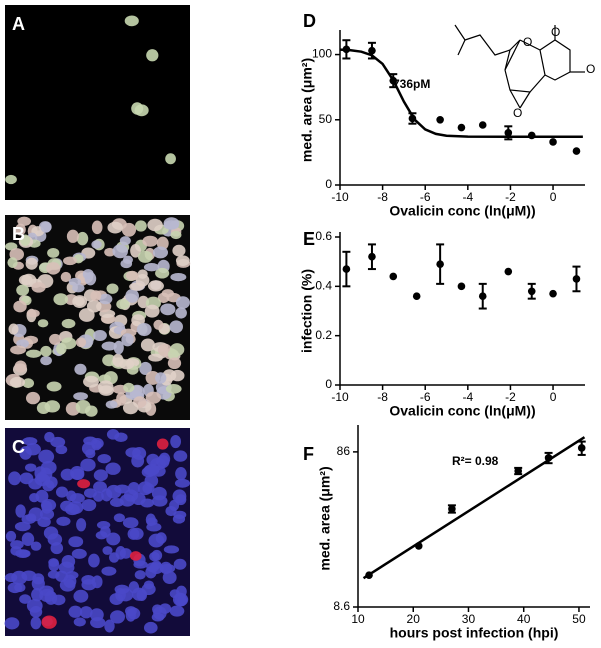  I want to click on x-tick-label: 0, so click(553, 197).